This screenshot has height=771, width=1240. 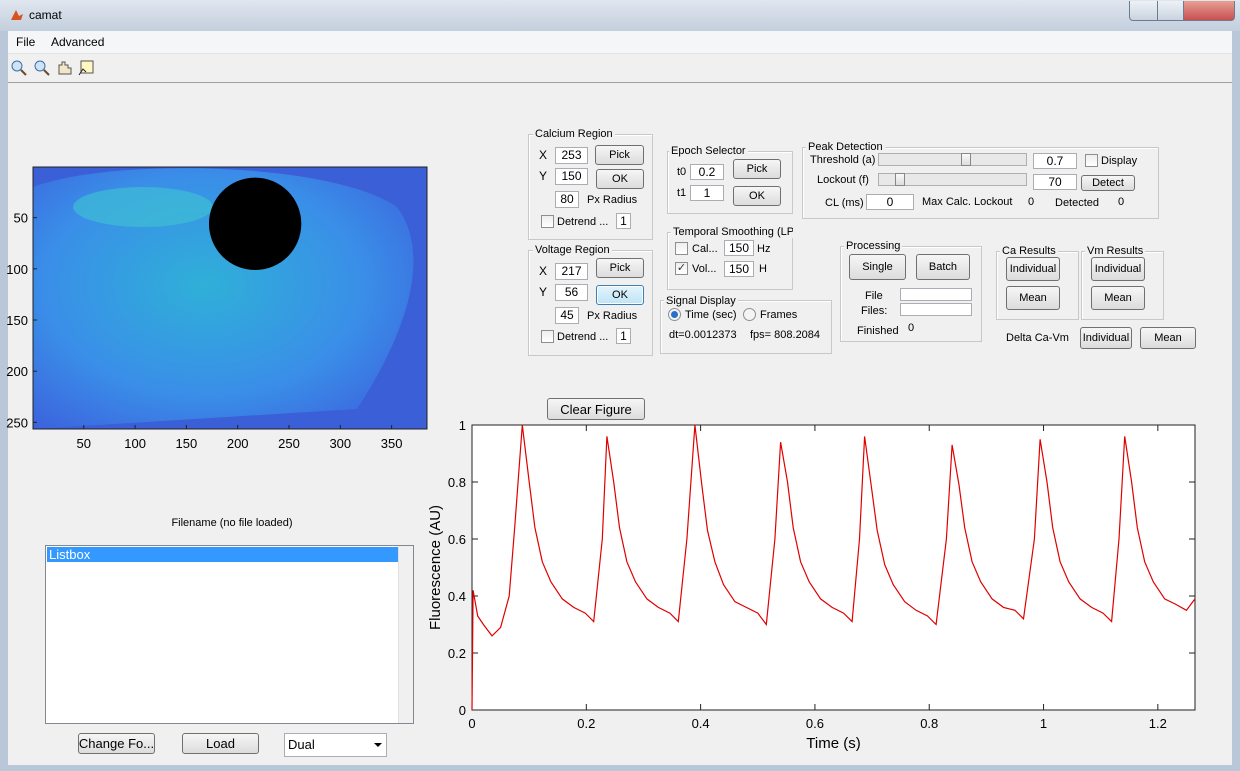 What do you see at coordinates (457, 539) in the screenshot?
I see `y-tick-label: 0.6` at bounding box center [457, 539].